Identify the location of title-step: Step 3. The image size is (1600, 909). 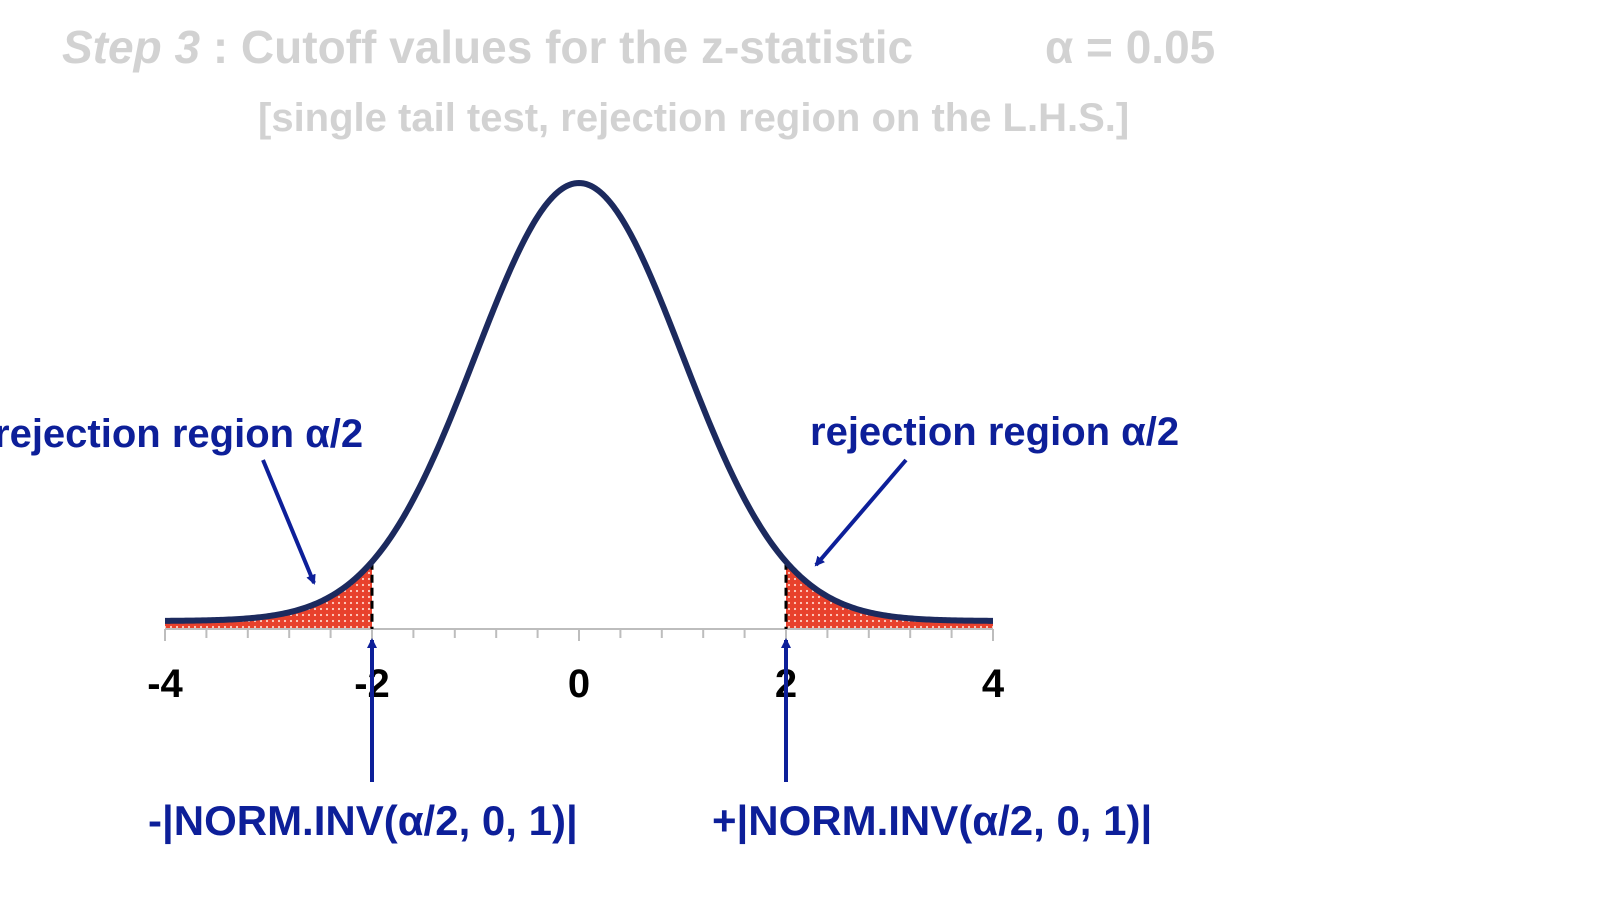
(131, 47).